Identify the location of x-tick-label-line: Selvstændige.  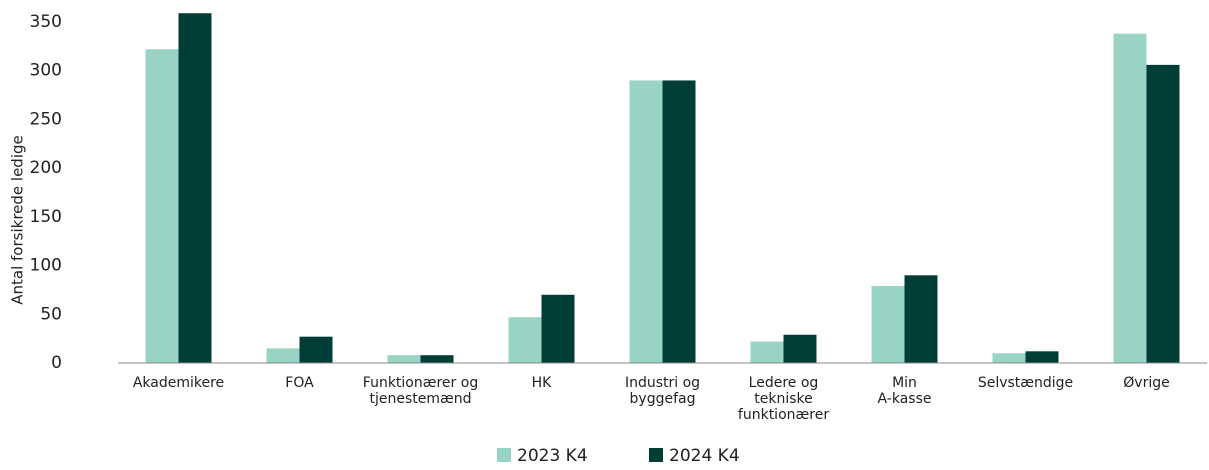
(1025, 383).